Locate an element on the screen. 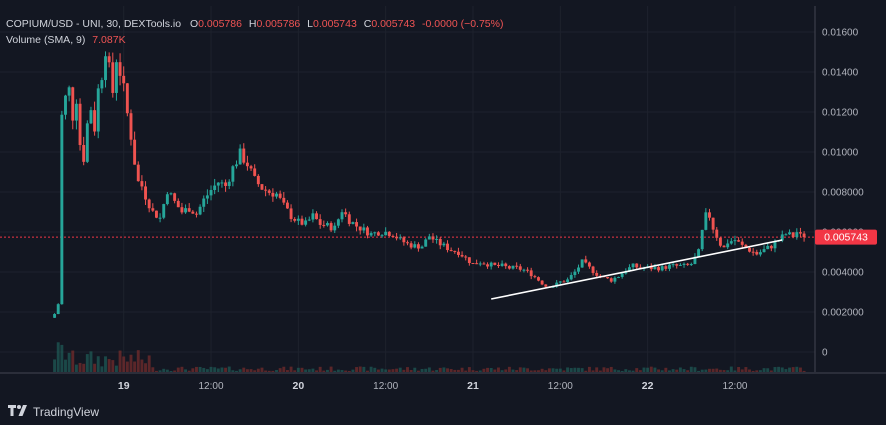 This screenshot has height=425, width=886. low-value: 0.005743 is located at coordinates (335, 24).